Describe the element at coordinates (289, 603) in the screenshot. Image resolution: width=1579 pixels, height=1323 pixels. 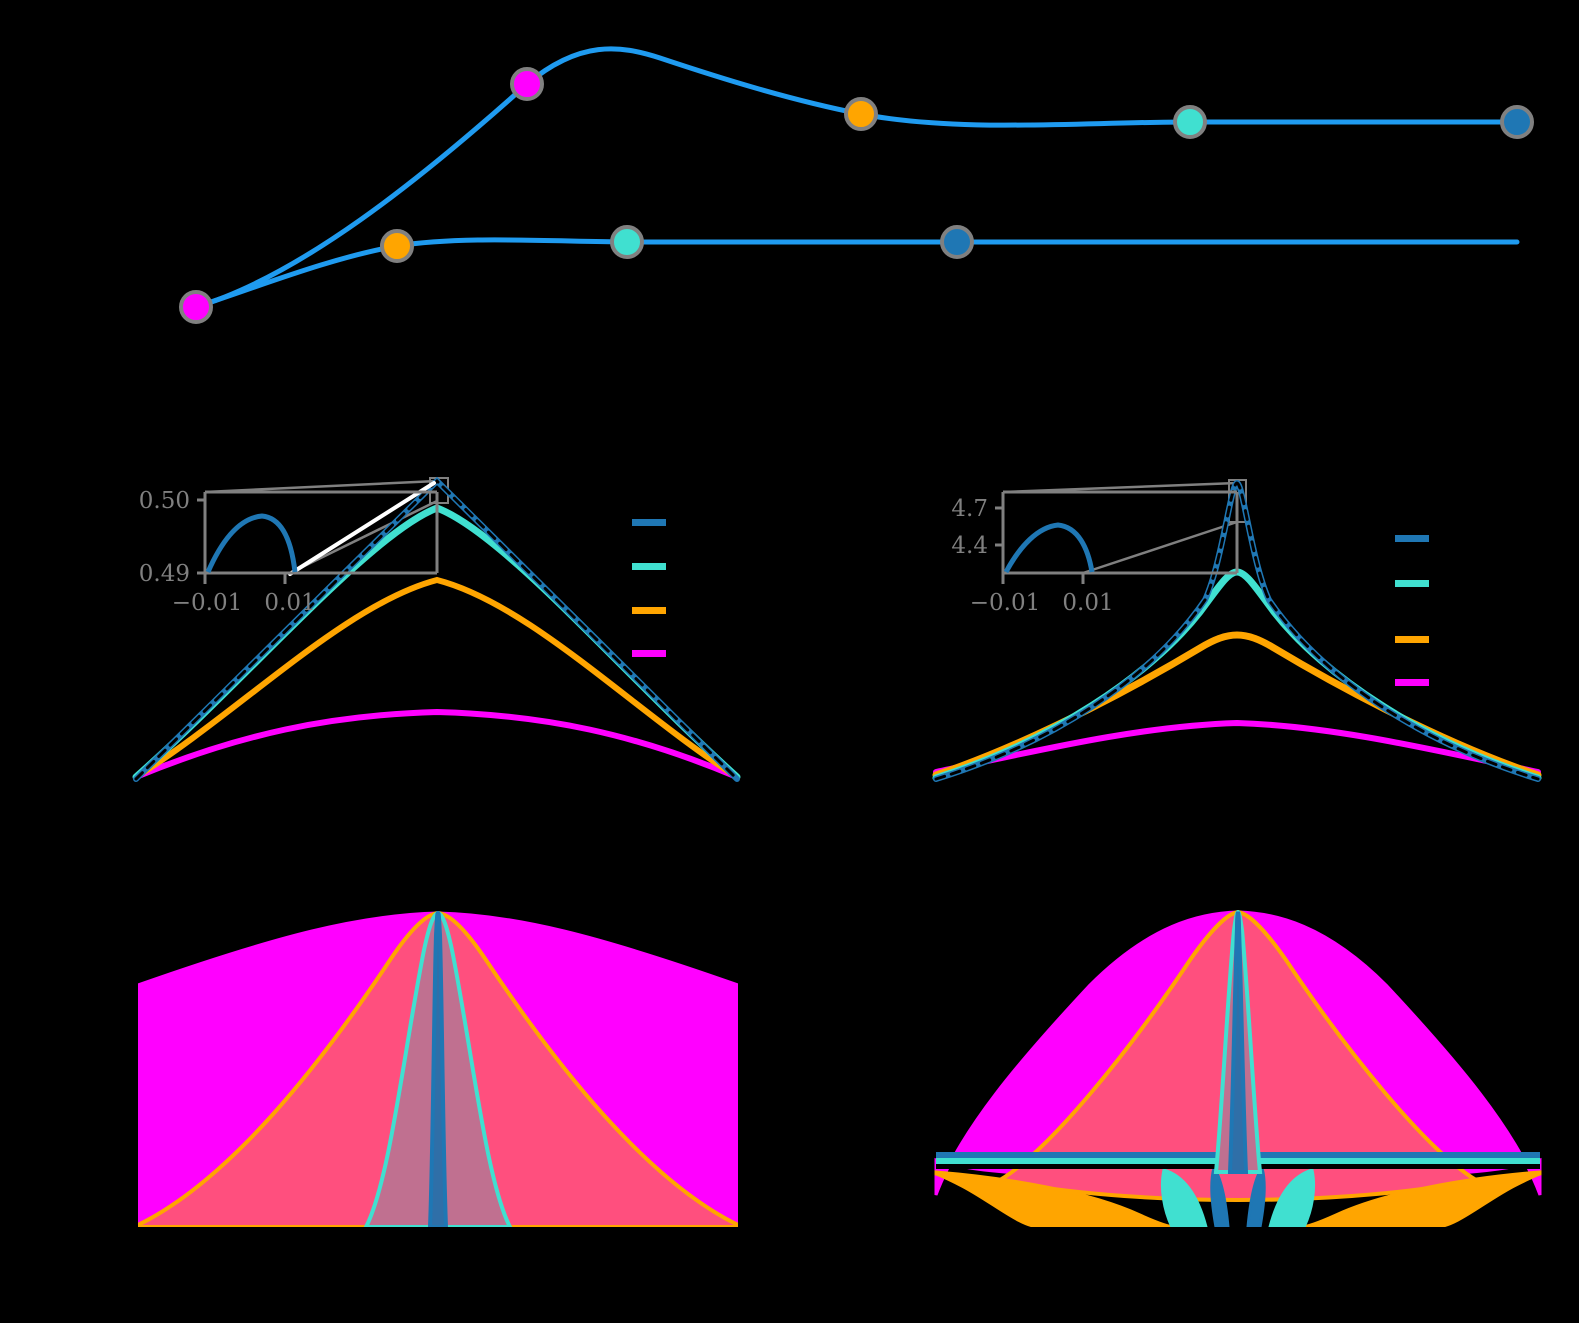
I see `inset-left-xtick-1: 0.01` at that location.